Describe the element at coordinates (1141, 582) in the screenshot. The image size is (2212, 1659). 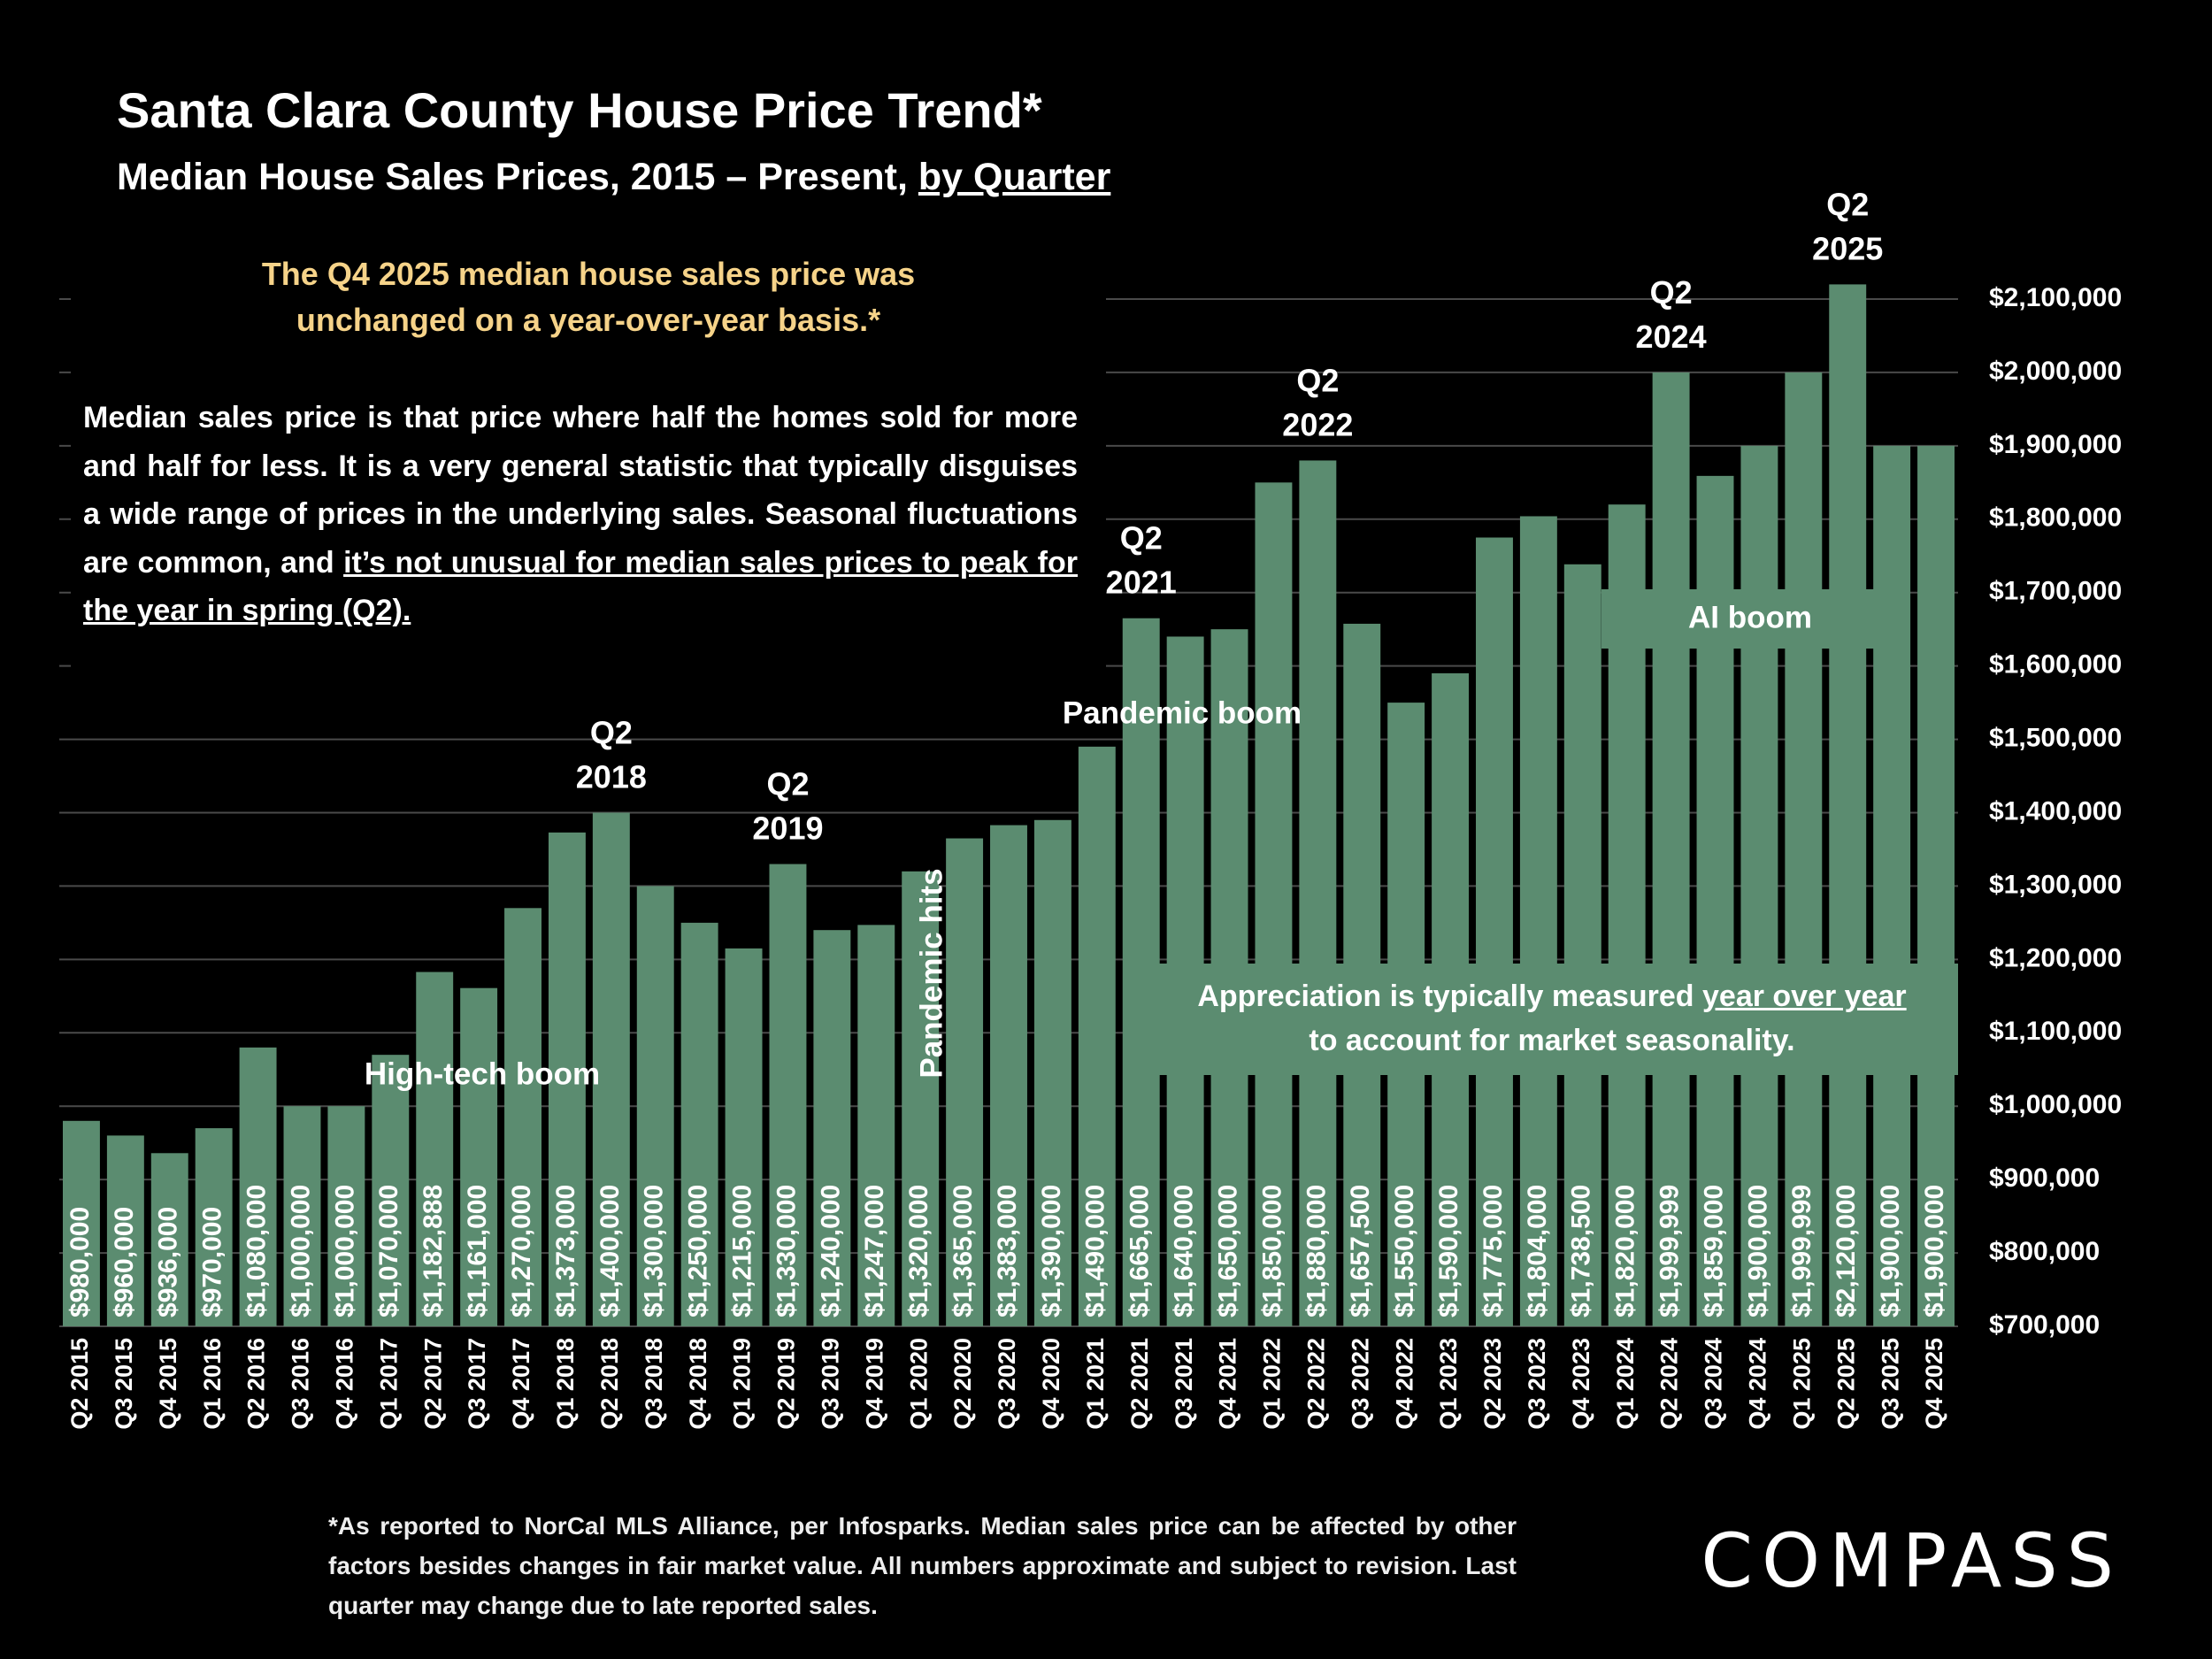
I see `peak-label-line: 2021` at that location.